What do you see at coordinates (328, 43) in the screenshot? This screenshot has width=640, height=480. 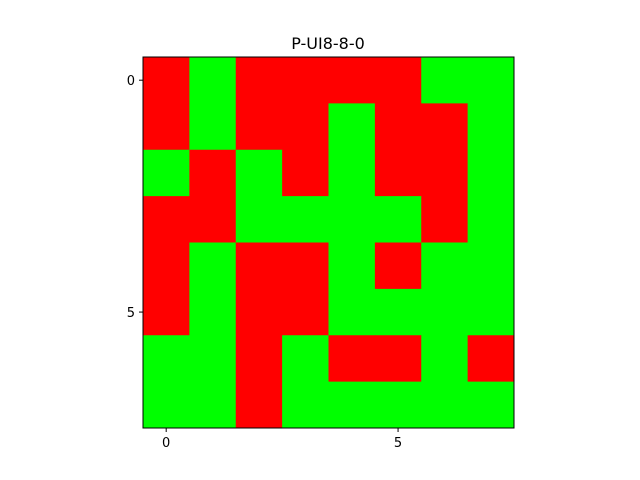 I see `chart-title: P-UI8-8-0` at bounding box center [328, 43].